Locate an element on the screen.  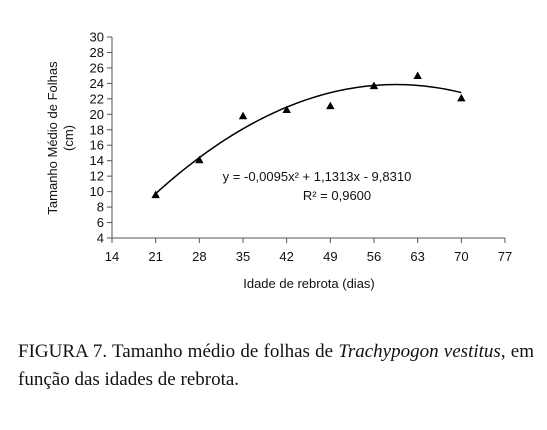
y-tick-label: 8 is located at coordinates (100, 207).